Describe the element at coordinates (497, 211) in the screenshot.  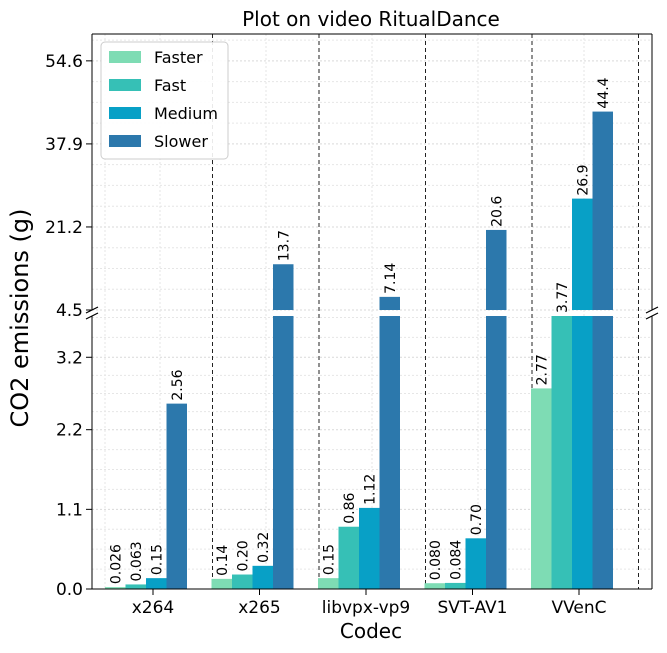
I see `data-label: 20.6` at that location.